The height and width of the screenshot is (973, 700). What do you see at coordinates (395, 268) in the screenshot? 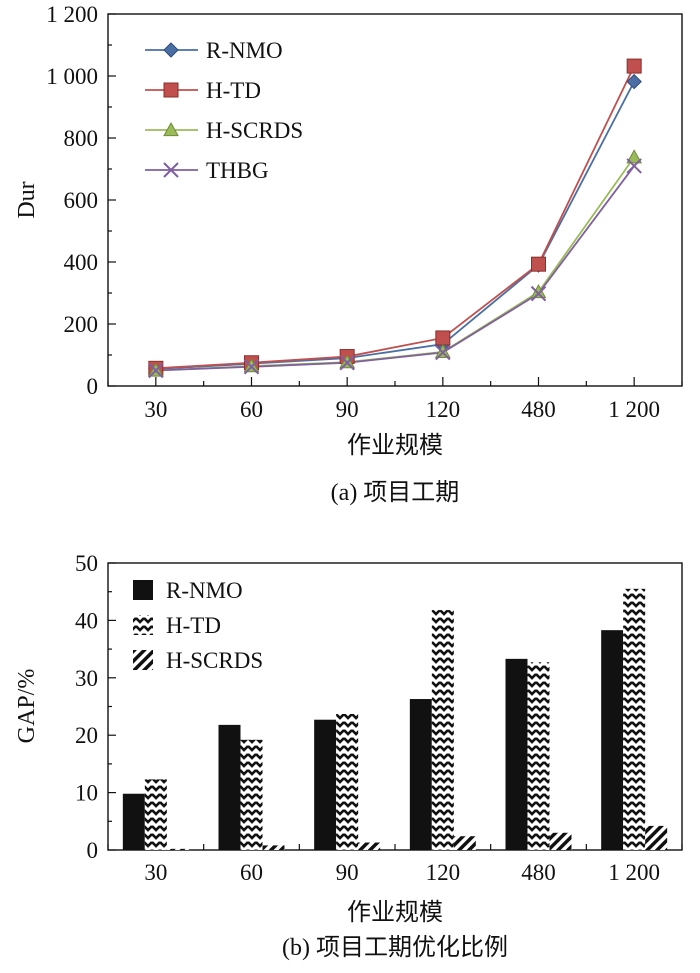
I see `line-thbg` at bounding box center [395, 268].